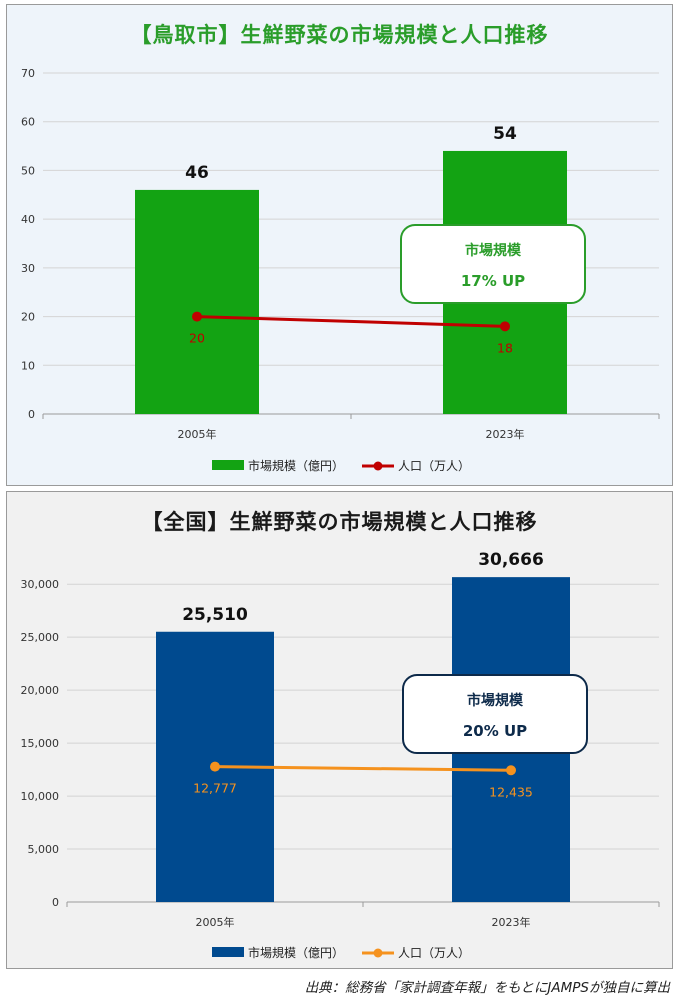 The height and width of the screenshot is (1002, 680). Describe the element at coordinates (339, 35) in the screenshot. I see `chart-title: 【鳥取市】生鮮野菜の市場規模と人口推移` at that location.